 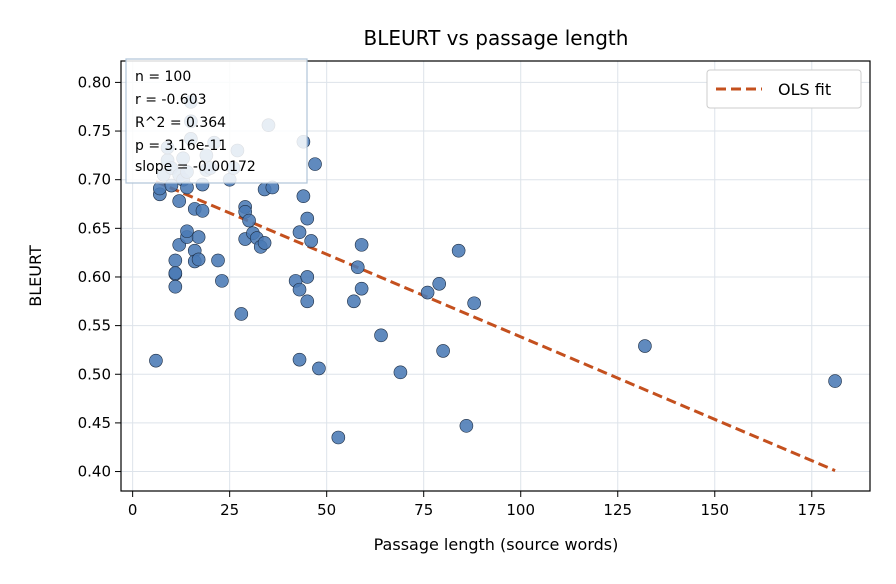 What do you see at coordinates (811, 510) in the screenshot?
I see `x-tick-label: 175` at bounding box center [811, 510].